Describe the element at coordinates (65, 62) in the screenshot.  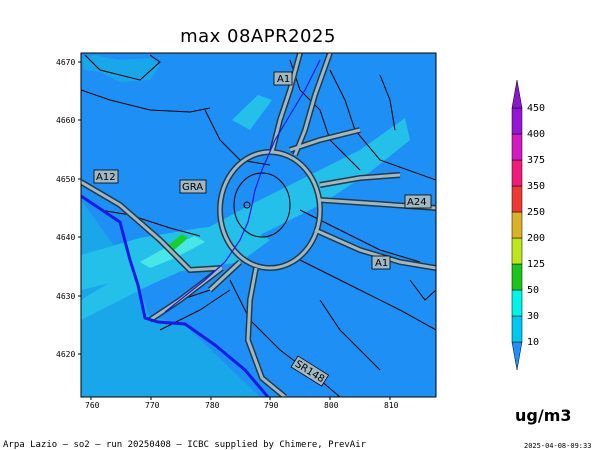
I see `y-tick-label: 4670` at that location.